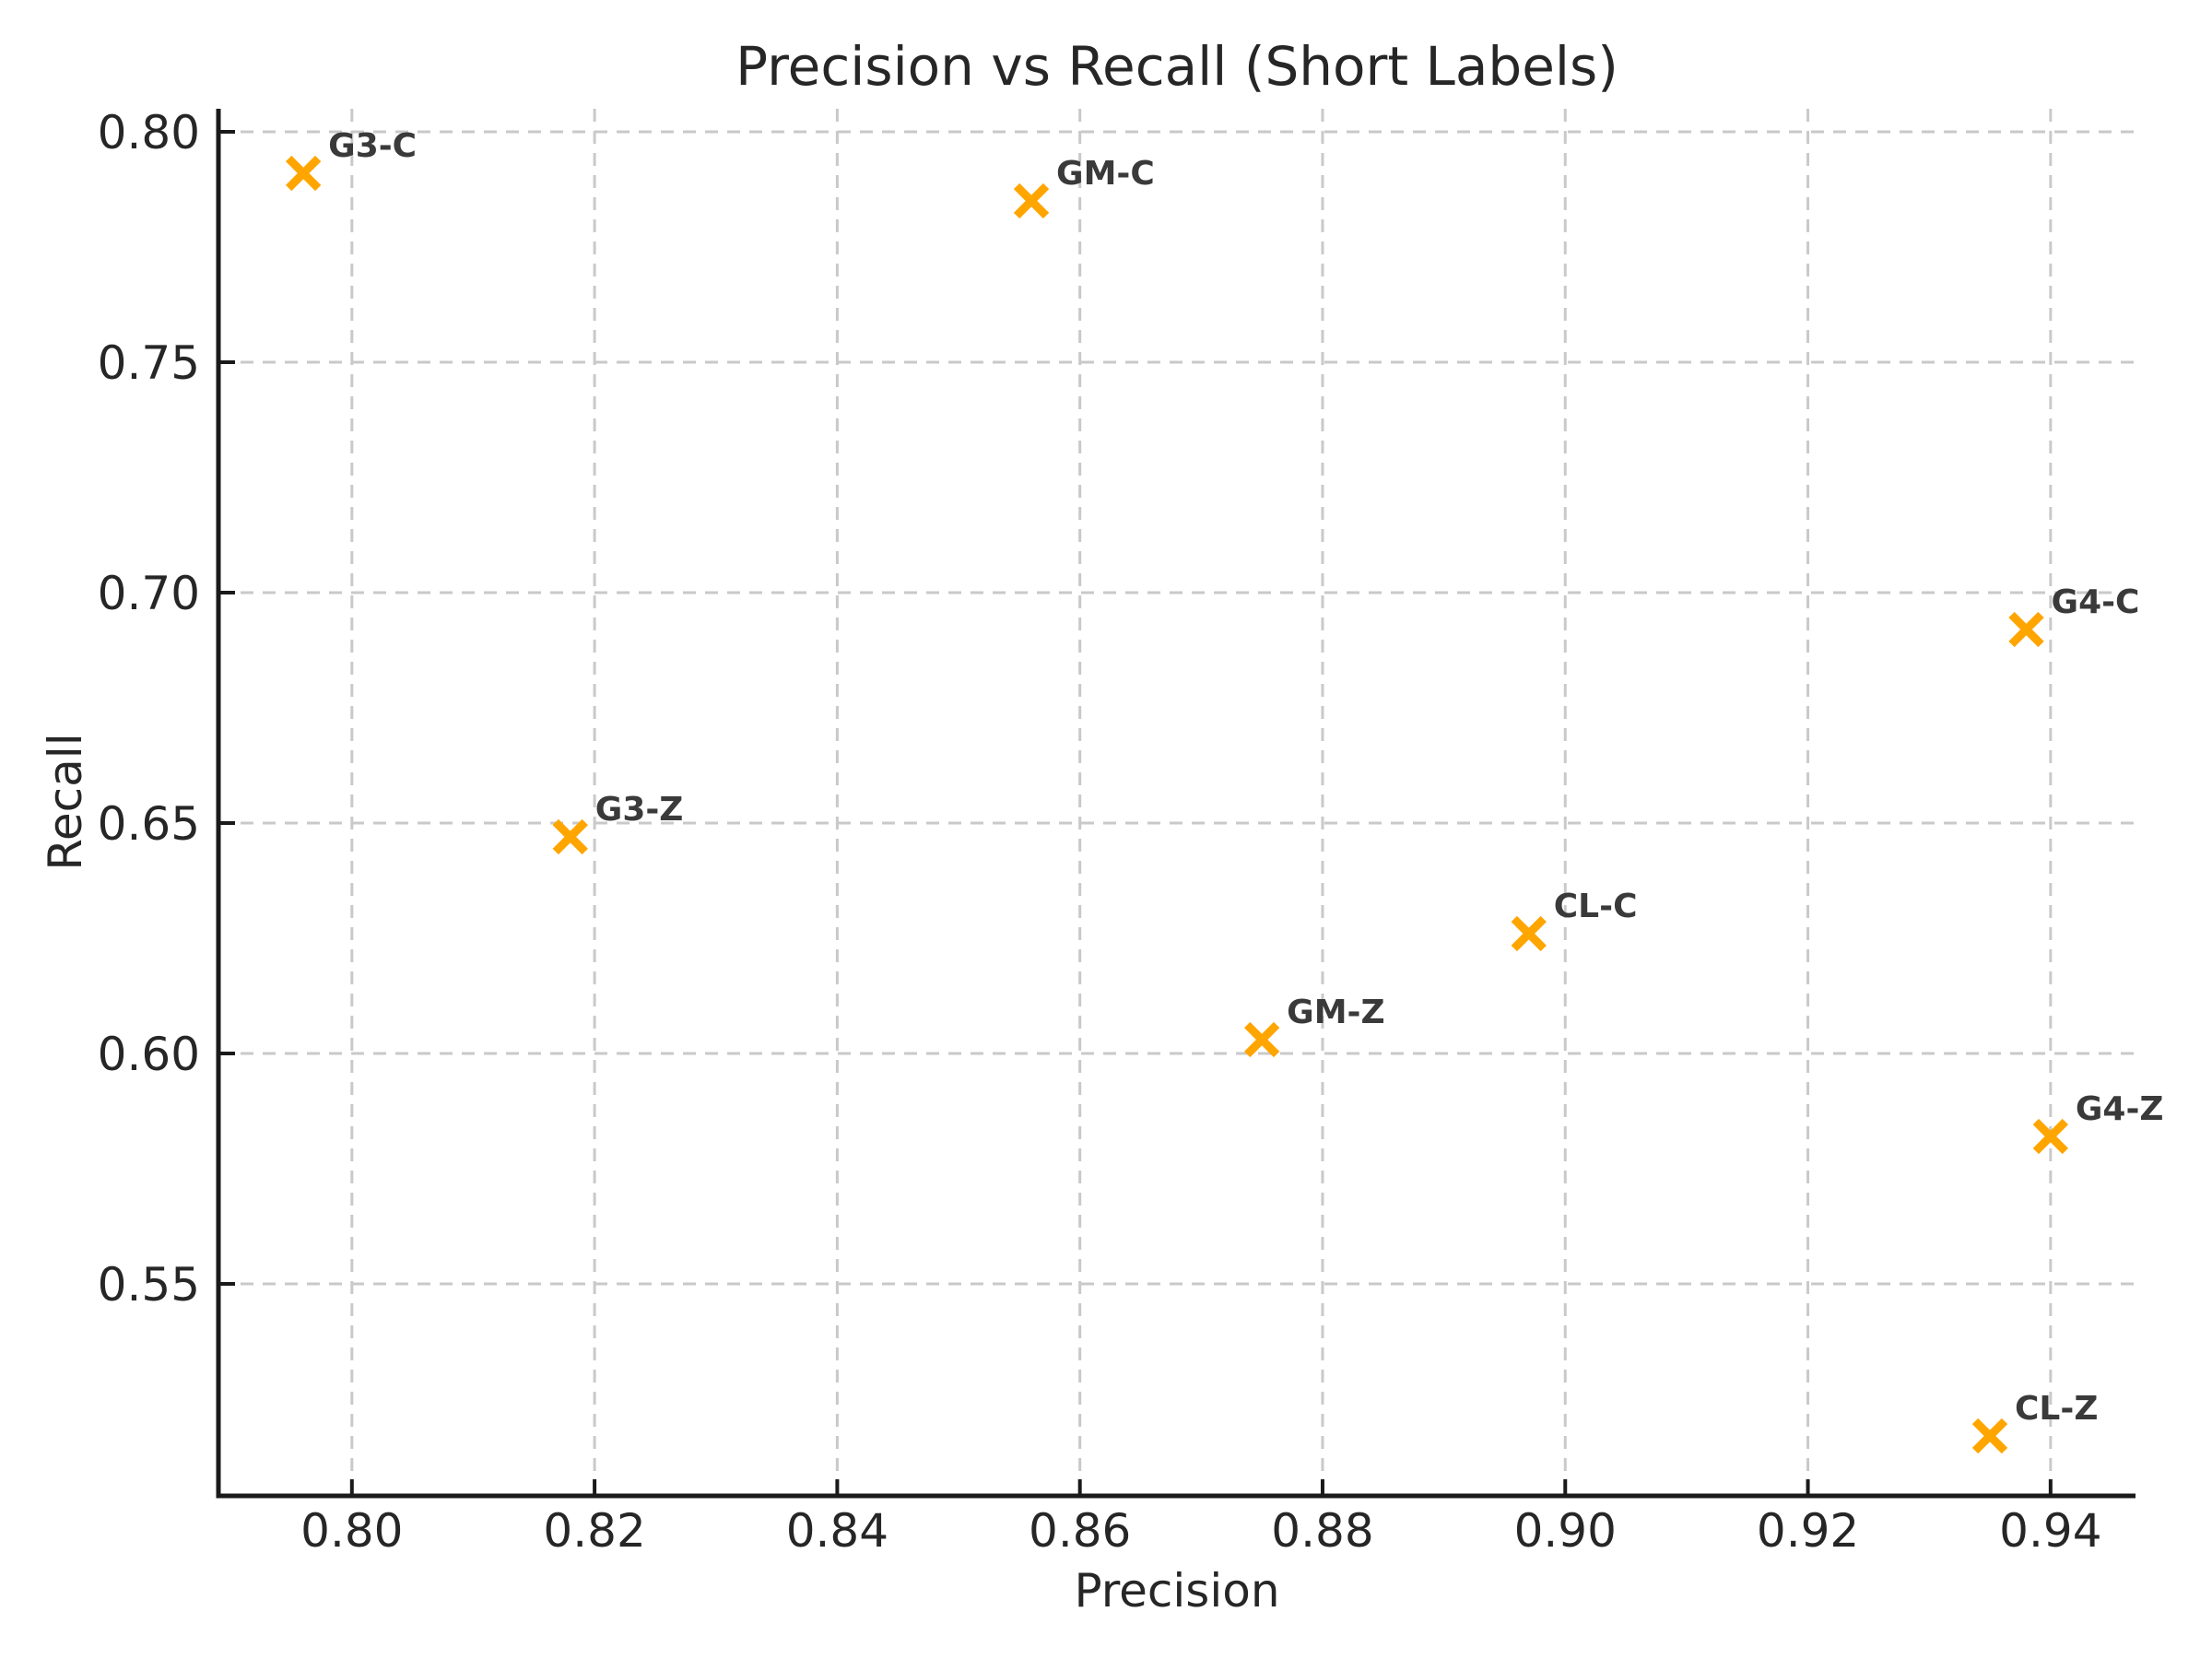  What do you see at coordinates (1565, 1531) in the screenshot?
I see `x-tick-label: 0.90` at bounding box center [1565, 1531].